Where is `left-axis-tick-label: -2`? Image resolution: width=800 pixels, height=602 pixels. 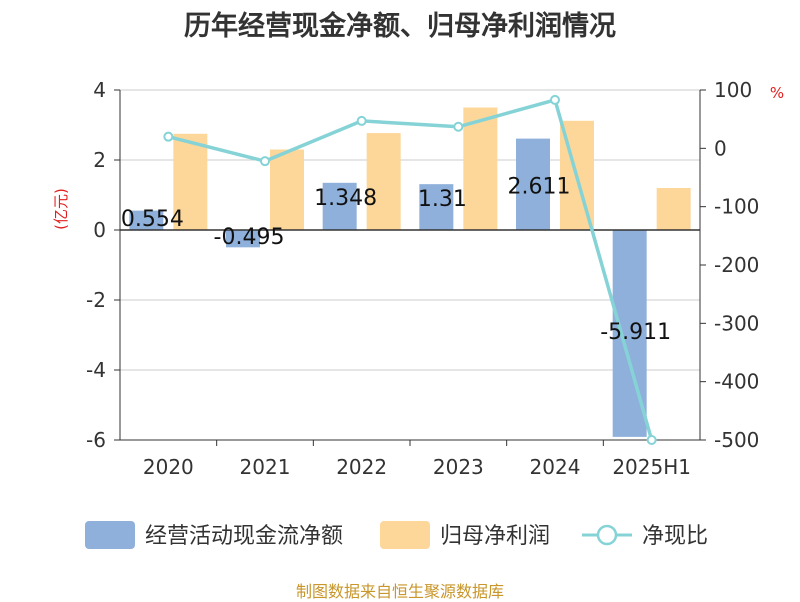
left-axis-tick-label: -2 is located at coordinates (96, 300).